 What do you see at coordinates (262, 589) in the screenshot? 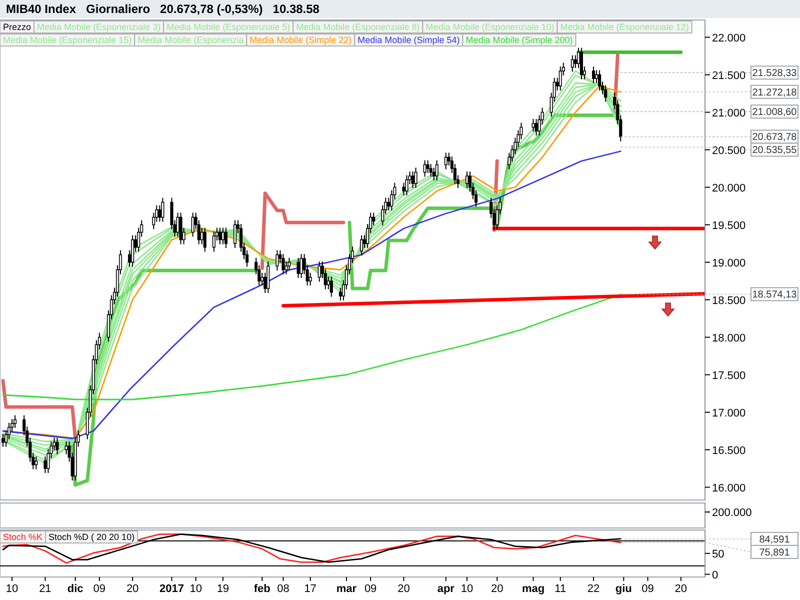
I see `x-tick-label: feb` at bounding box center [262, 589].